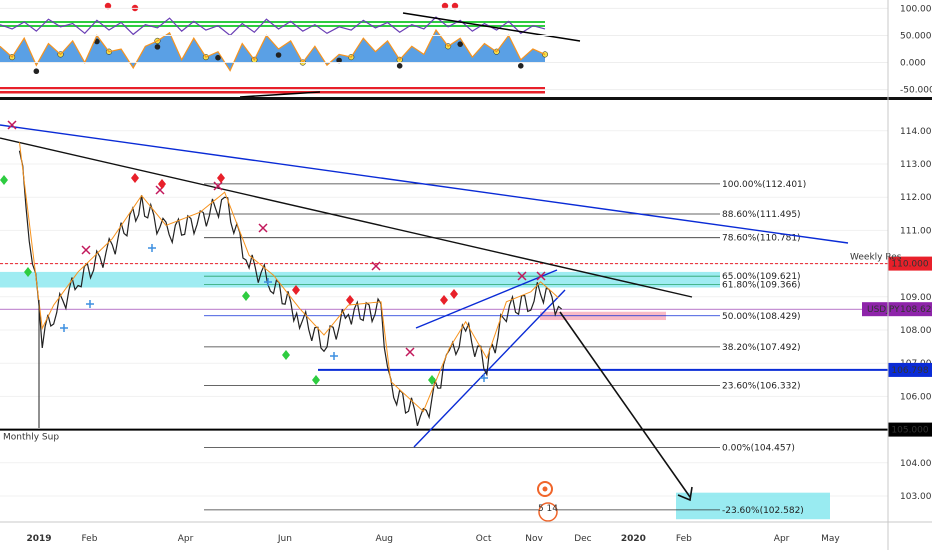 This screenshot has height=550, width=932. What do you see at coordinates (761, 239) in the screenshot?
I see `fib-label: 78.60%(110.781)` at bounding box center [761, 239].